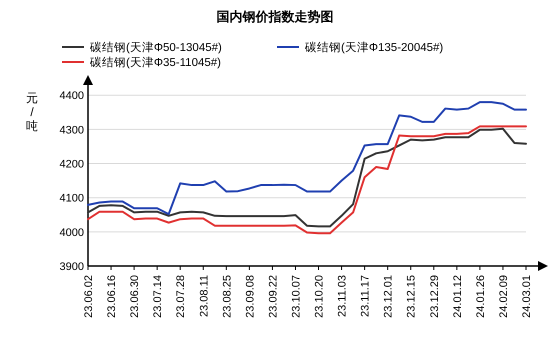 The height and width of the screenshot is (350, 550). I want to click on legend-label: 碳结钢(天津Φ50-13045#), so click(155, 47).